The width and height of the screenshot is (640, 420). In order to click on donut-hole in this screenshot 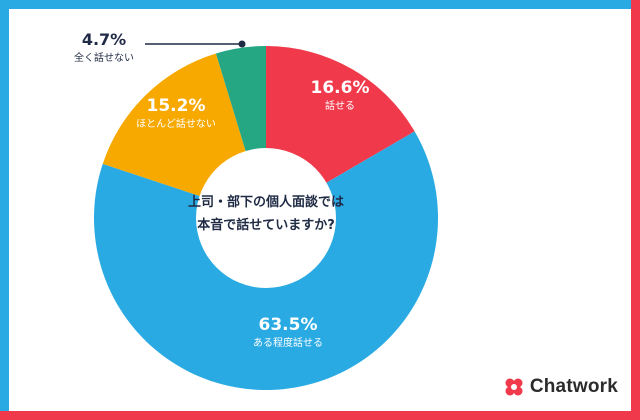, I will do `click(266, 218)`.